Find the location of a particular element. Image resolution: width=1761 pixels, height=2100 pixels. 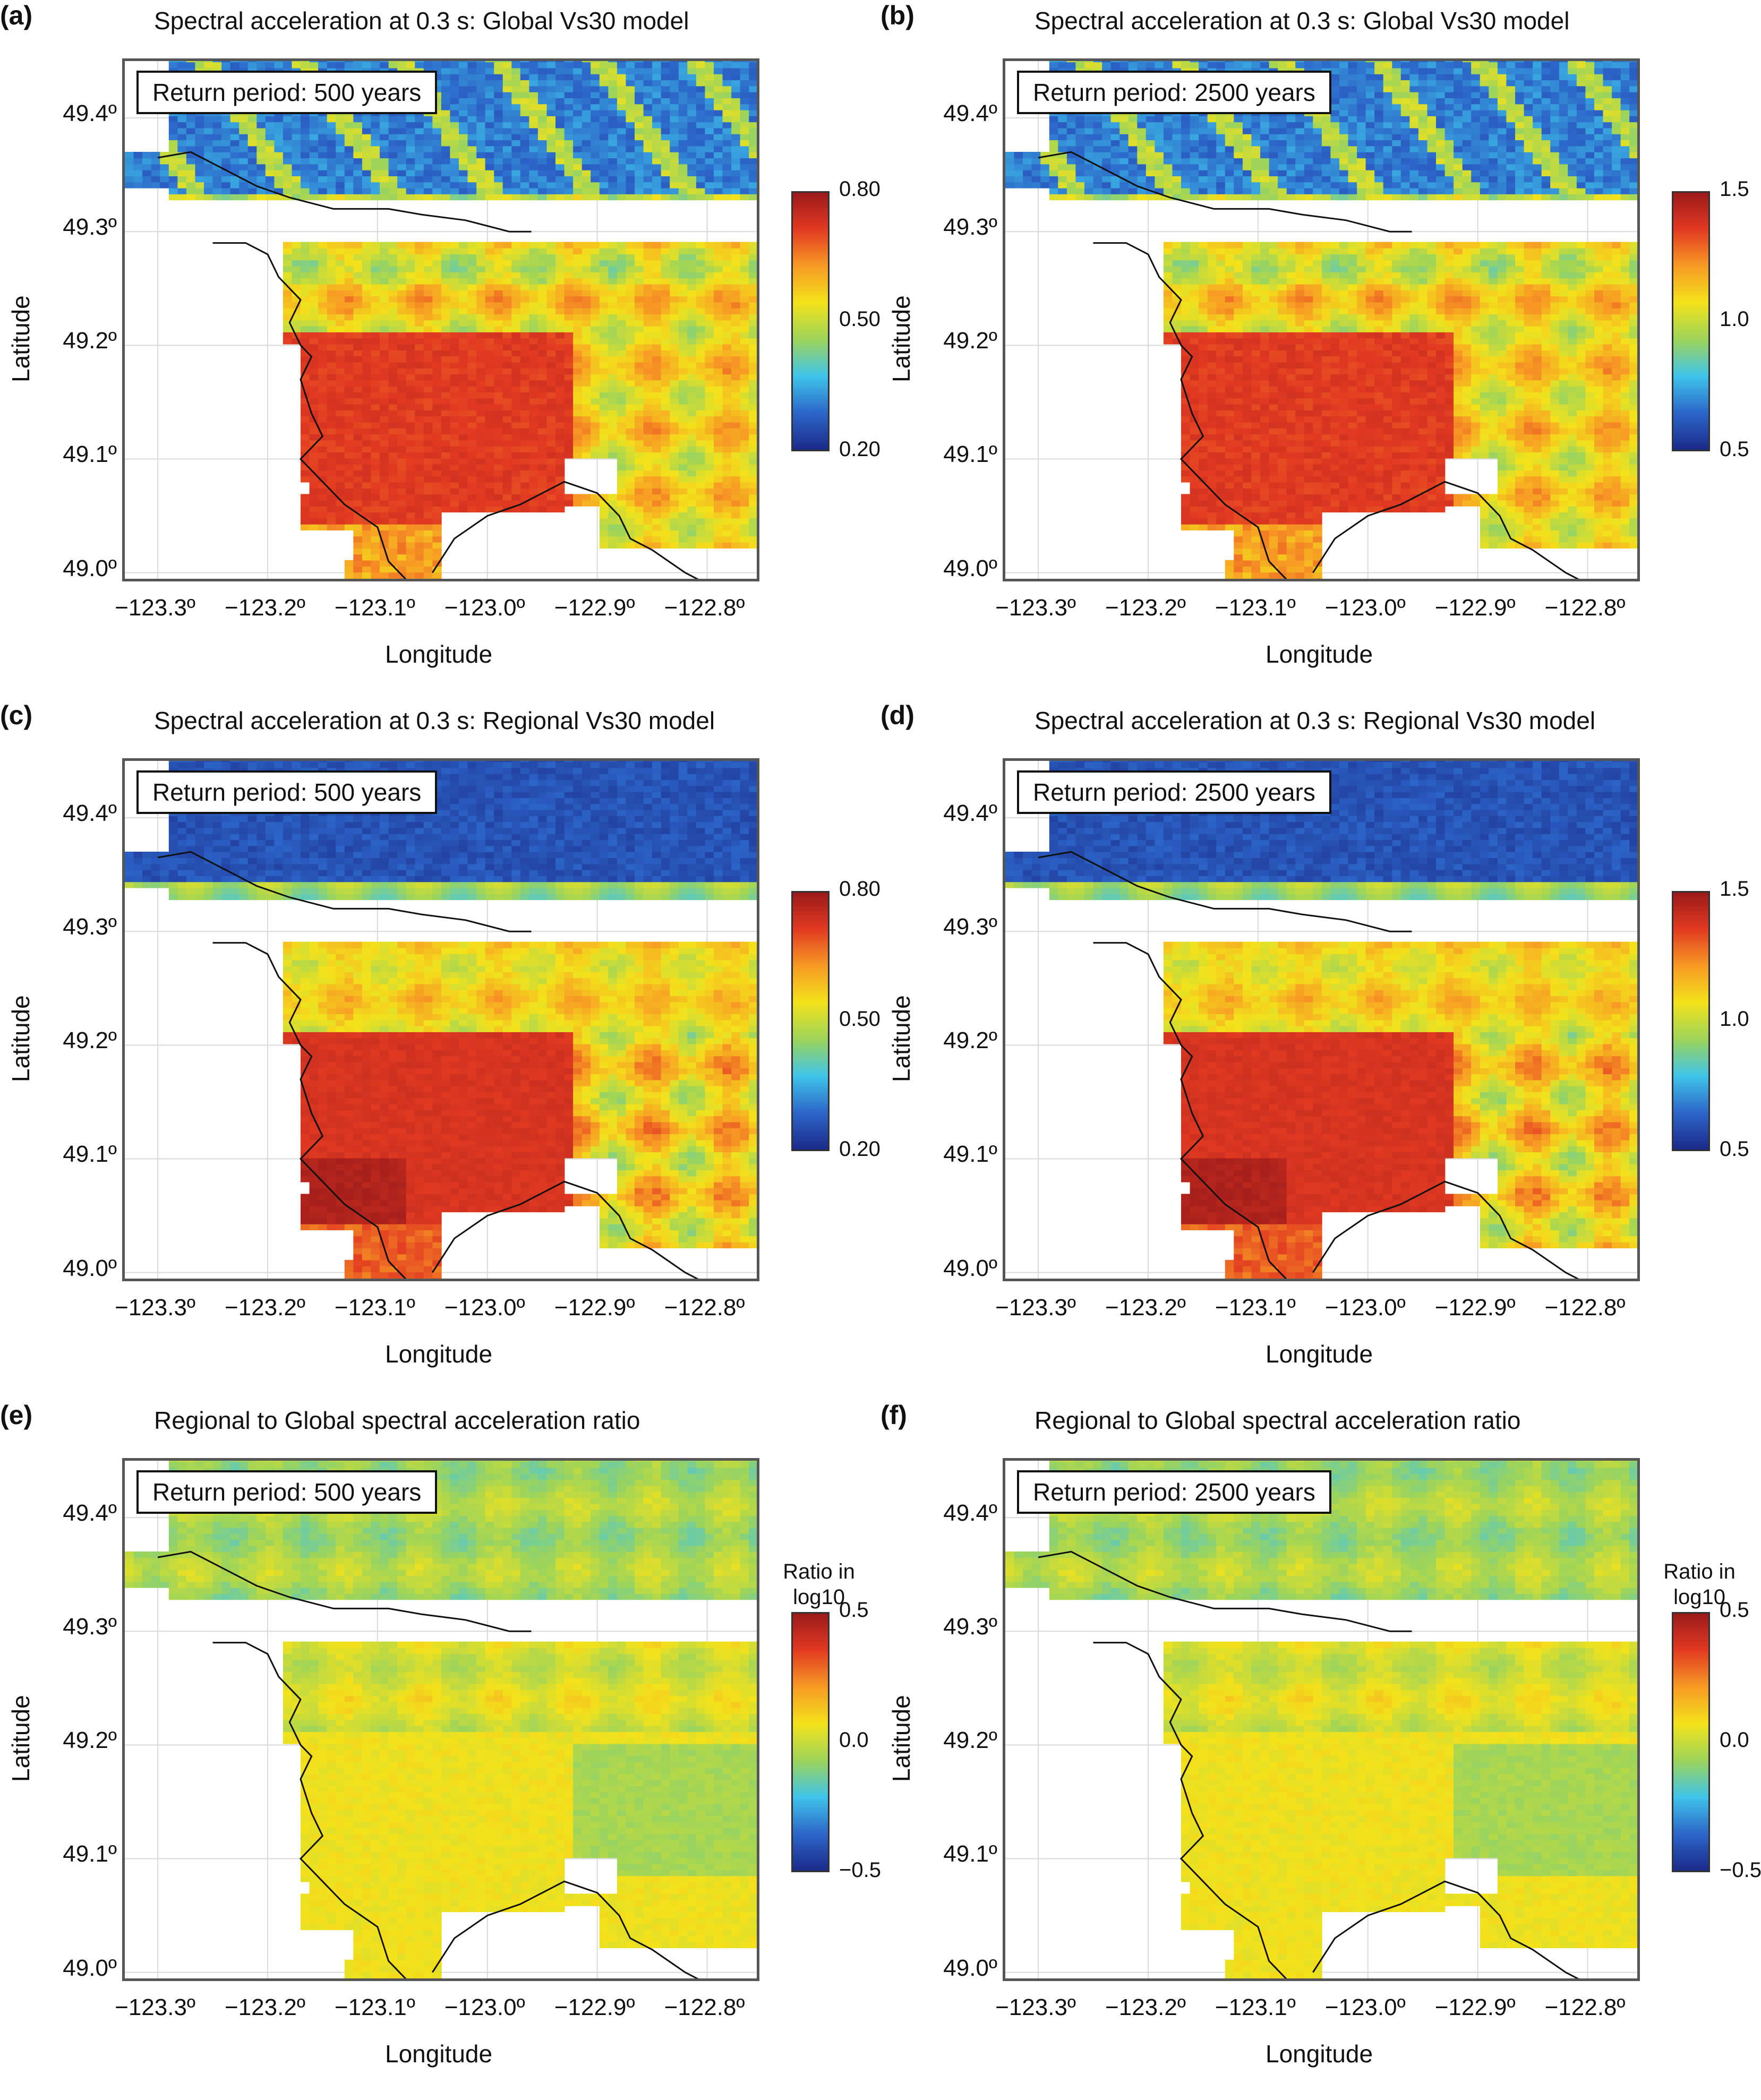

colorbar-tick: 0.80 is located at coordinates (859, 189).